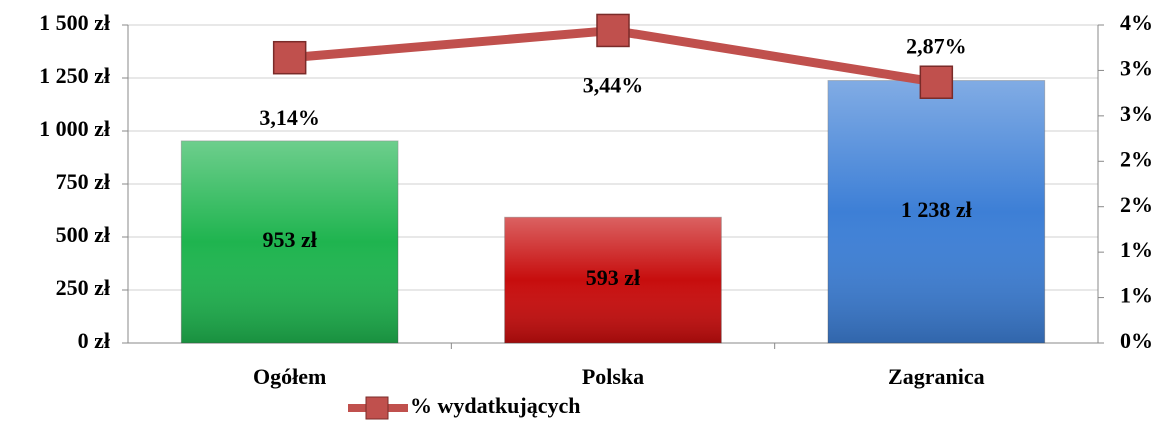 The height and width of the screenshot is (421, 1175). I want to click on bar-value-label: 953 zł, so click(289, 239).